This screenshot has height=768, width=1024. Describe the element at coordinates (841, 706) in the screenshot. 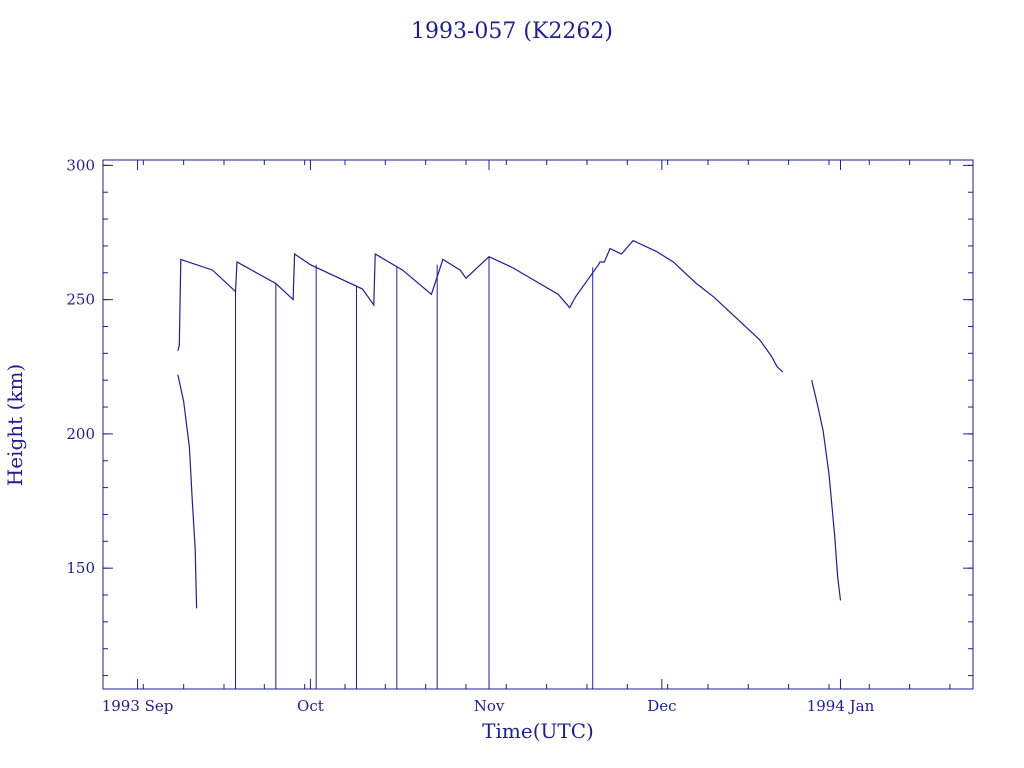

I see `x-tick-label: 1994 Jan` at that location.